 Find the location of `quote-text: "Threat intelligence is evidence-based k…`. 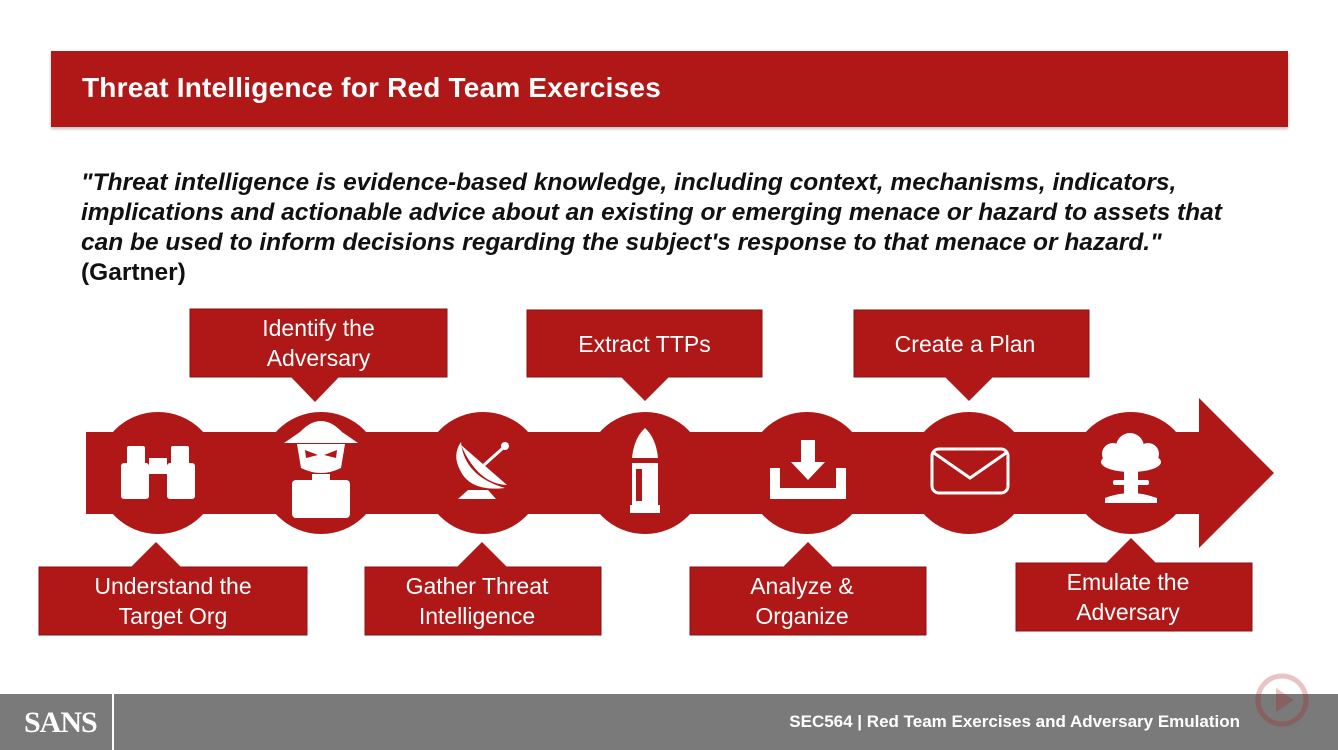

quote-text: "Threat intelligence is evidence-based k… is located at coordinates (651, 212).